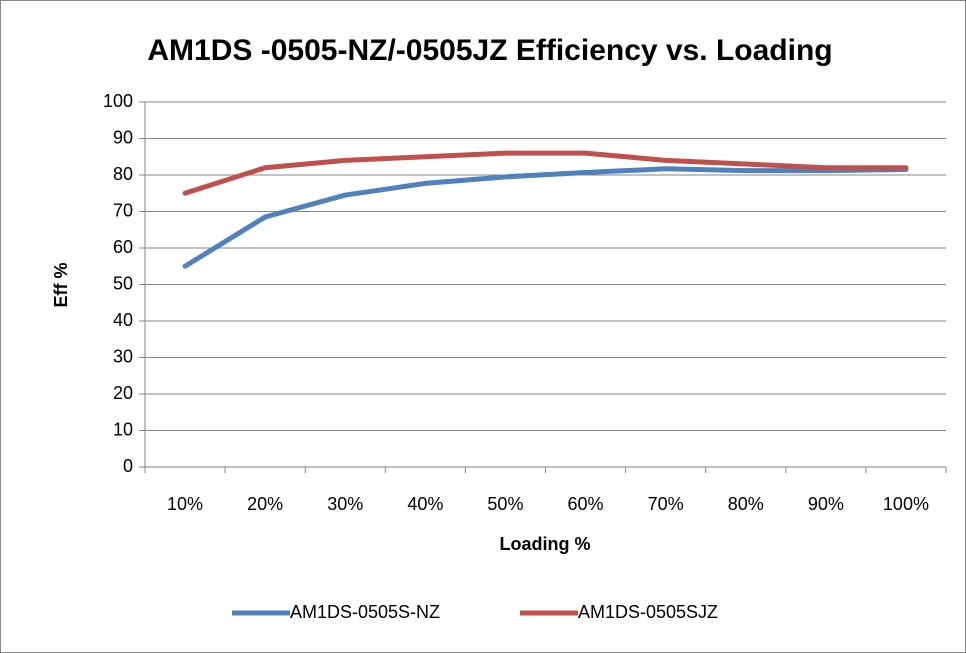 Image resolution: width=966 pixels, height=653 pixels. What do you see at coordinates (123, 356) in the screenshot?
I see `y-tick-label: 30` at bounding box center [123, 356].